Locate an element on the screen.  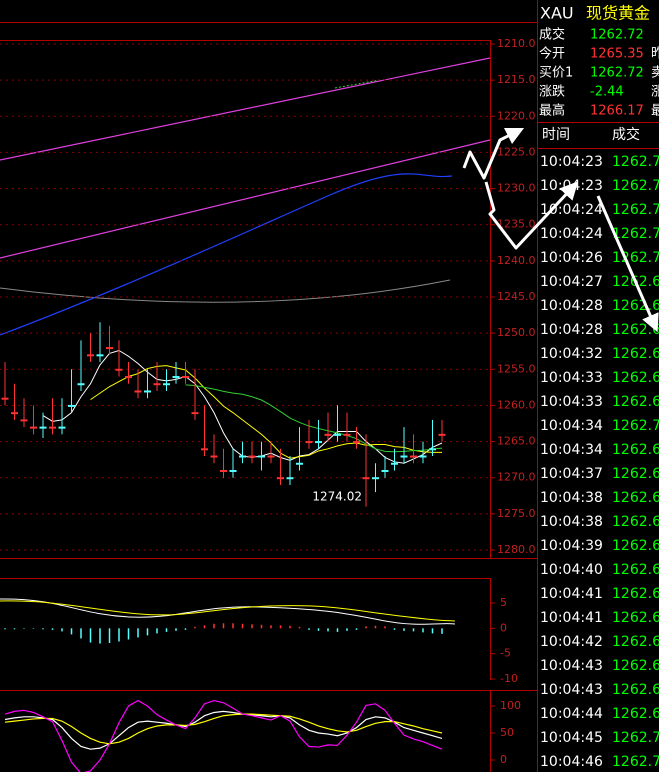
trade-time: 10:04:39 is located at coordinates (571, 546).